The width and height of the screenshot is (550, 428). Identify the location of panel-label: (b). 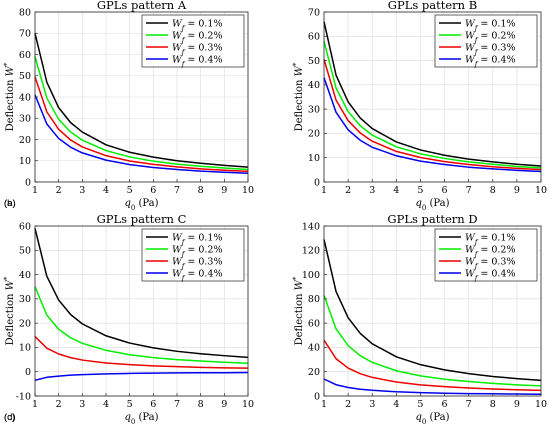
(10, 203).